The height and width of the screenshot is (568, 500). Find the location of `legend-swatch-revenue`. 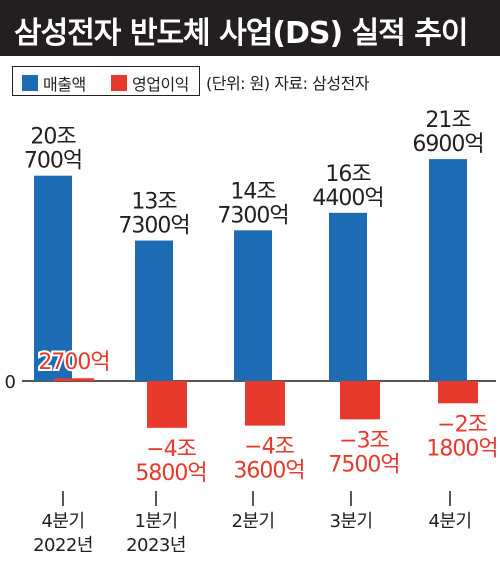

legend-swatch-revenue is located at coordinates (30, 83).